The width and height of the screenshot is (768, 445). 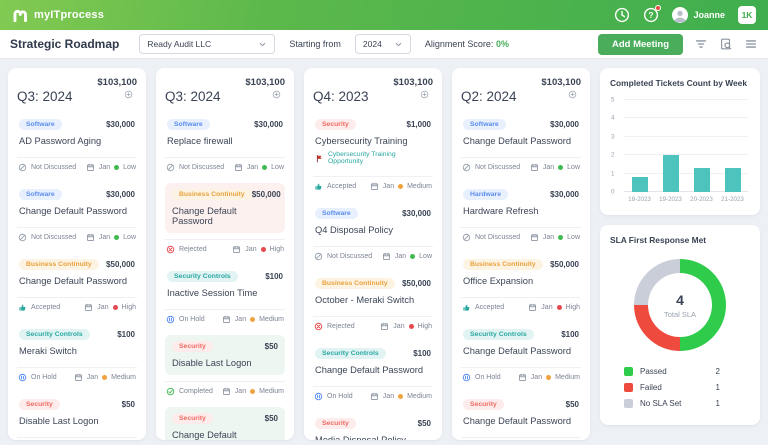 What do you see at coordinates (225, 165) in the screenshot?
I see `card-footer: Not Discussed Jan Low` at bounding box center [225, 165].